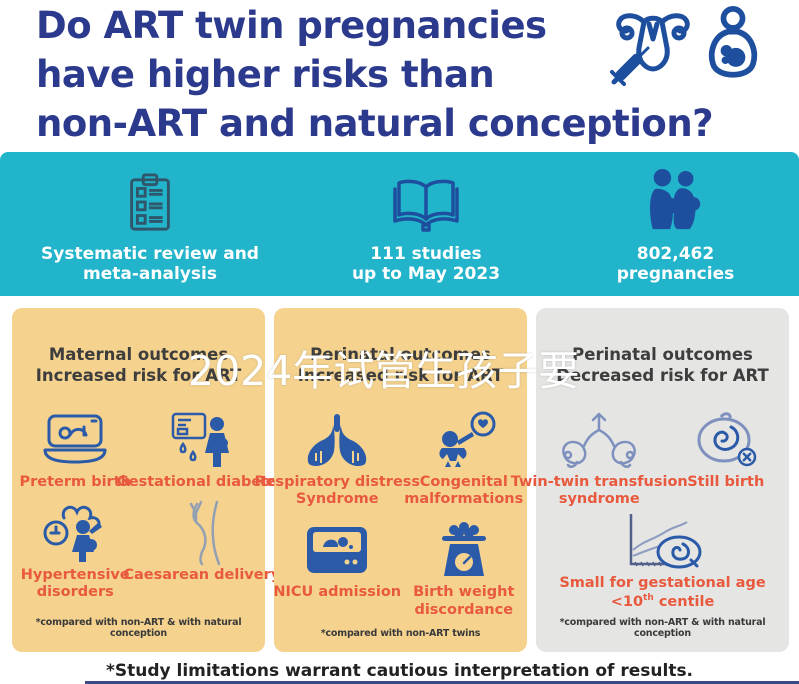 The width and height of the screenshot is (799, 684). What do you see at coordinates (337, 550) in the screenshot?
I see `nicu-incubator-icon` at bounding box center [337, 550].